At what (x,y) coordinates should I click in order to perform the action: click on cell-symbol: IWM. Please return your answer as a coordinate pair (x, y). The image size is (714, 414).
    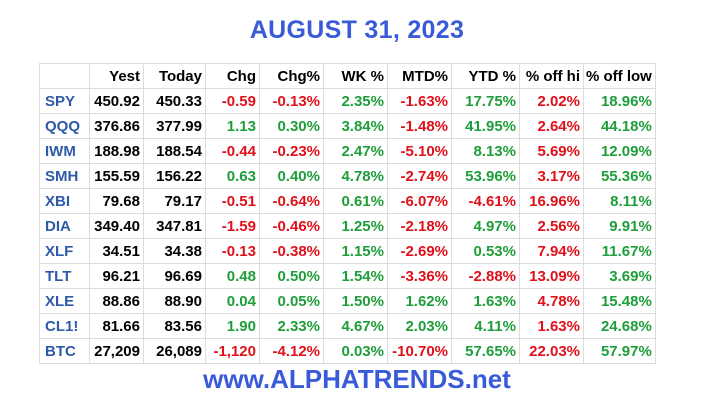
    Looking at the image, I should click on (64, 151).